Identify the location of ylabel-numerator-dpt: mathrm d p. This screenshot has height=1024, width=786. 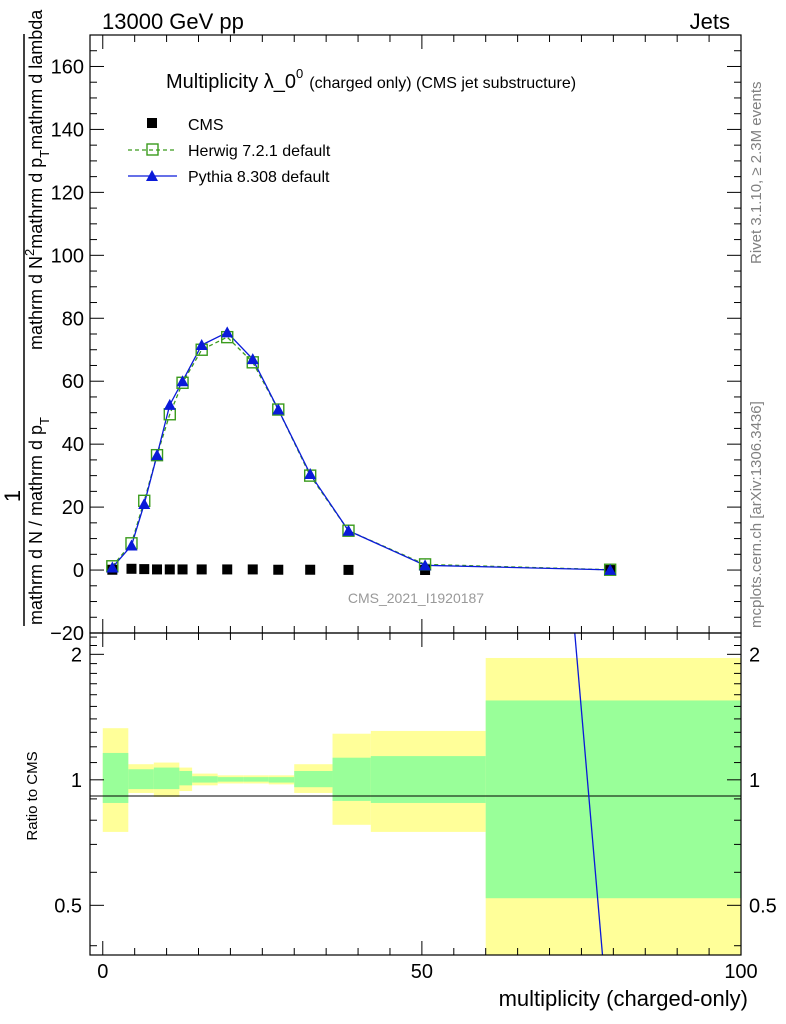
(36, 203).